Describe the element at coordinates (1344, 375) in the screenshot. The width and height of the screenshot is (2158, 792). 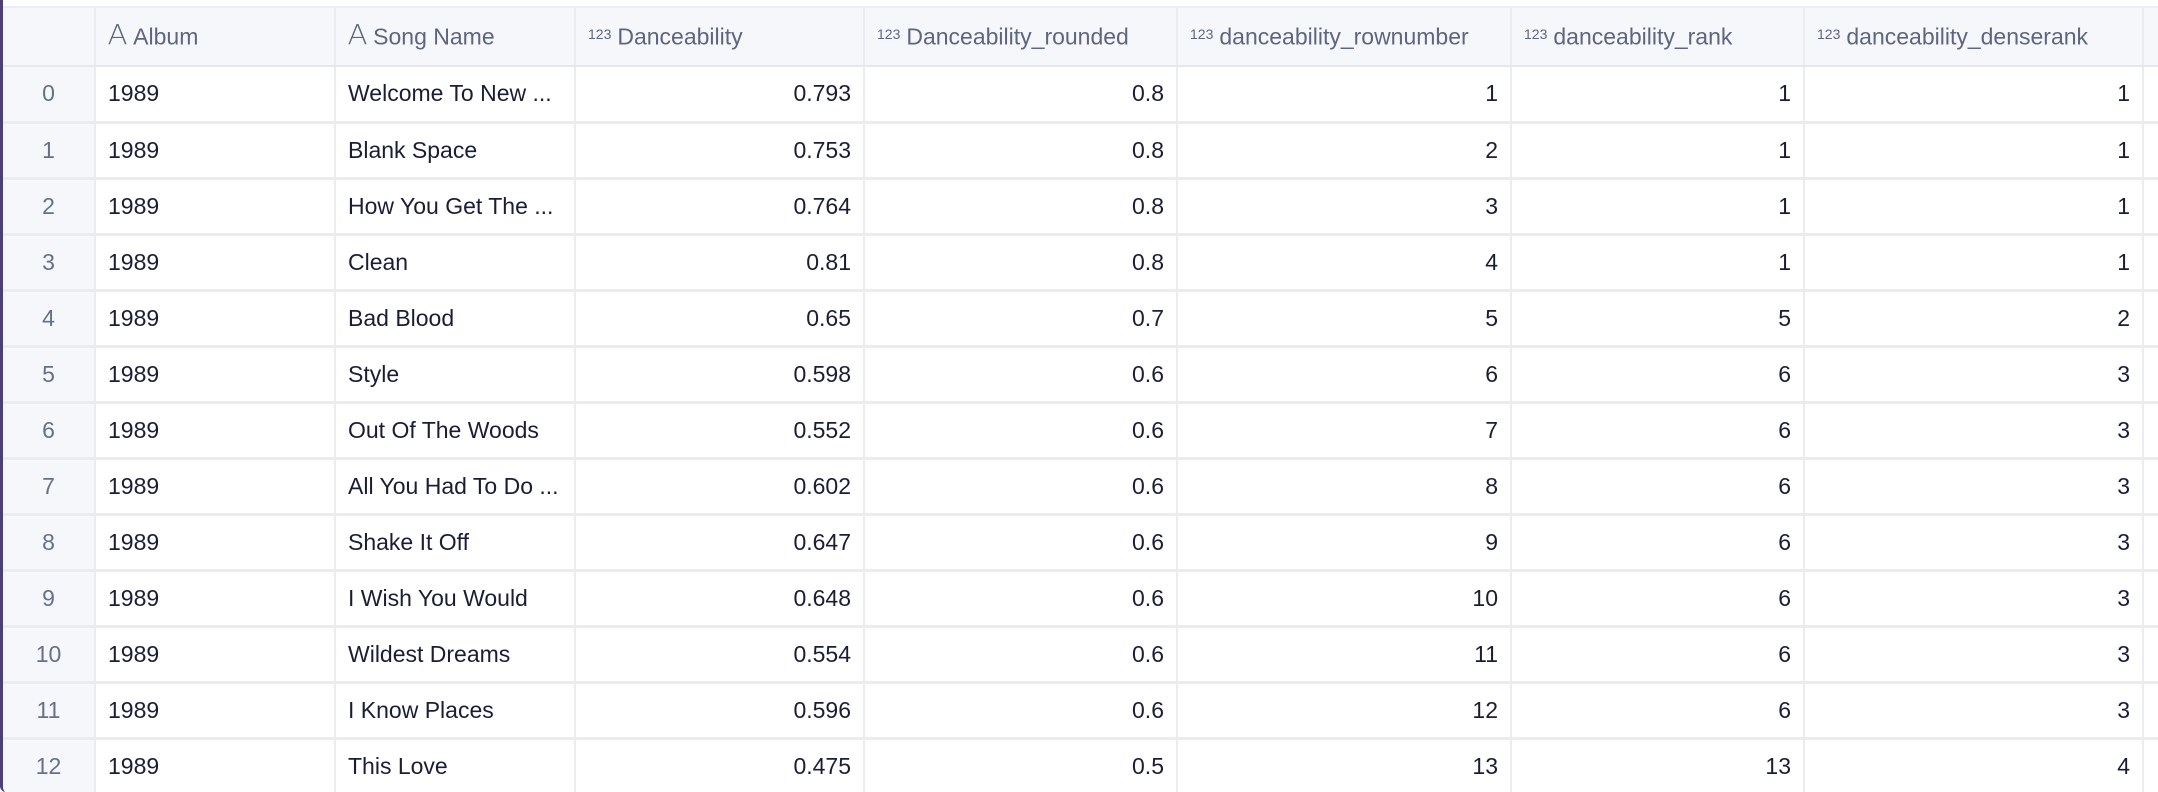
I see `cell-danceability-rownumber: 6` at that location.